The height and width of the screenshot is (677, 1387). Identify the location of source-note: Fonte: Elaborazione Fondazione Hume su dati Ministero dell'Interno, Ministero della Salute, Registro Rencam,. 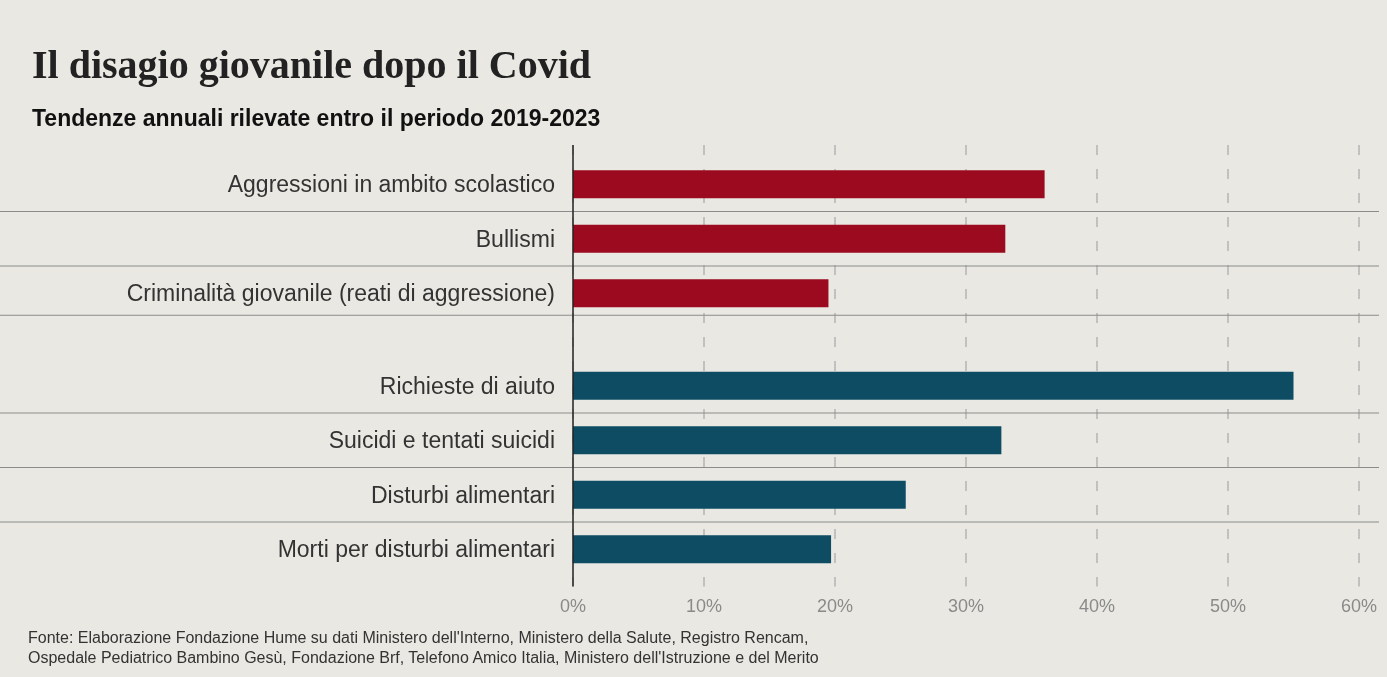
(418, 637).